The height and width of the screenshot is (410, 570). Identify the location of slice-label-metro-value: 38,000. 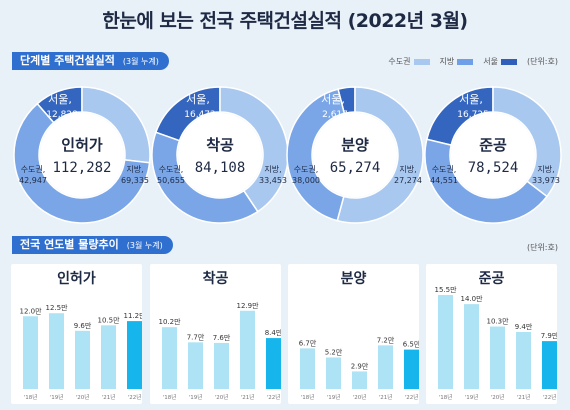
(306, 180).